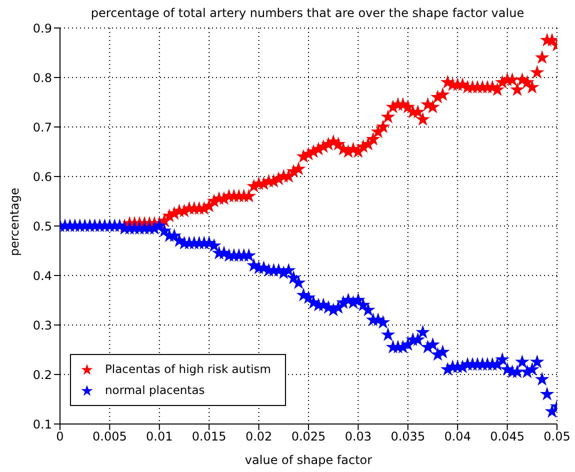 The width and height of the screenshot is (575, 472). Describe the element at coordinates (507, 437) in the screenshot. I see `x-tick-label: 0.045` at that location.